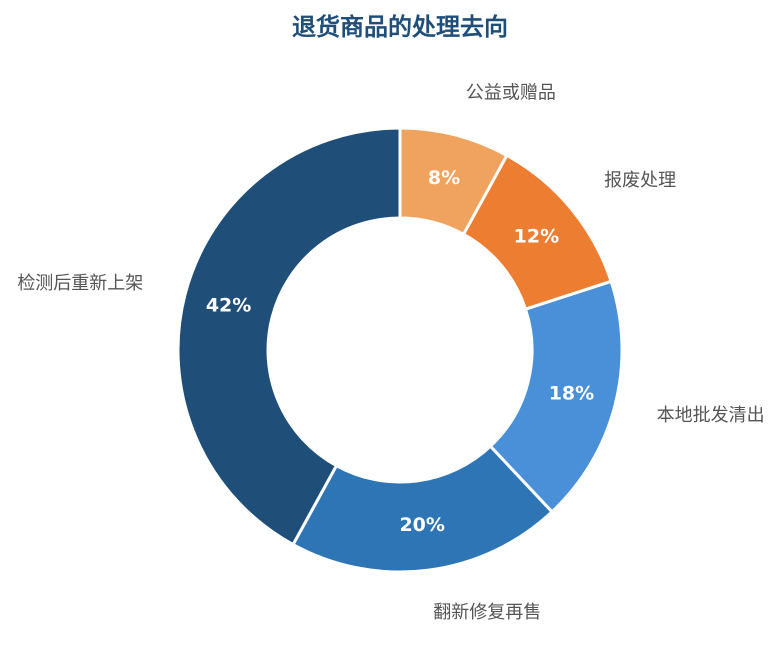 Image resolution: width=780 pixels, height=649 pixels. I want to click on category-label: 翻新修复再售, so click(487, 612).